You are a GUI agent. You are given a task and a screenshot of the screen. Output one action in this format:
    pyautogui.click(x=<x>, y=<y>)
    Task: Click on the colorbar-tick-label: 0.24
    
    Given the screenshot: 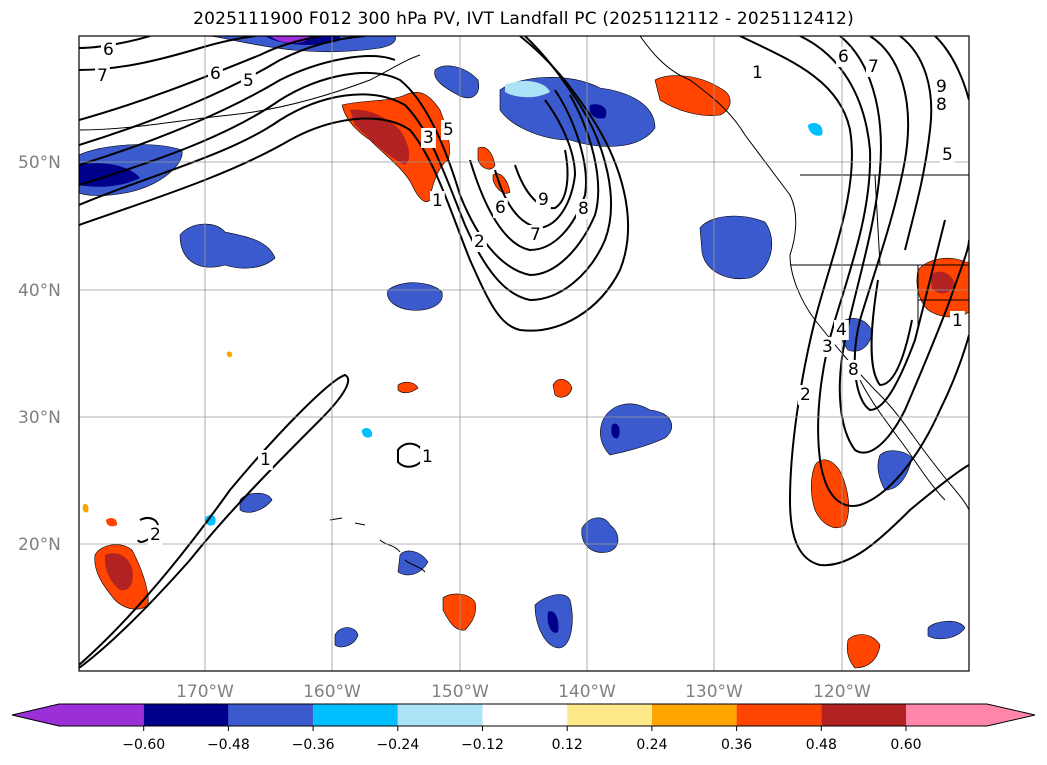 What is the action you would take?
    pyautogui.click(x=651, y=745)
    